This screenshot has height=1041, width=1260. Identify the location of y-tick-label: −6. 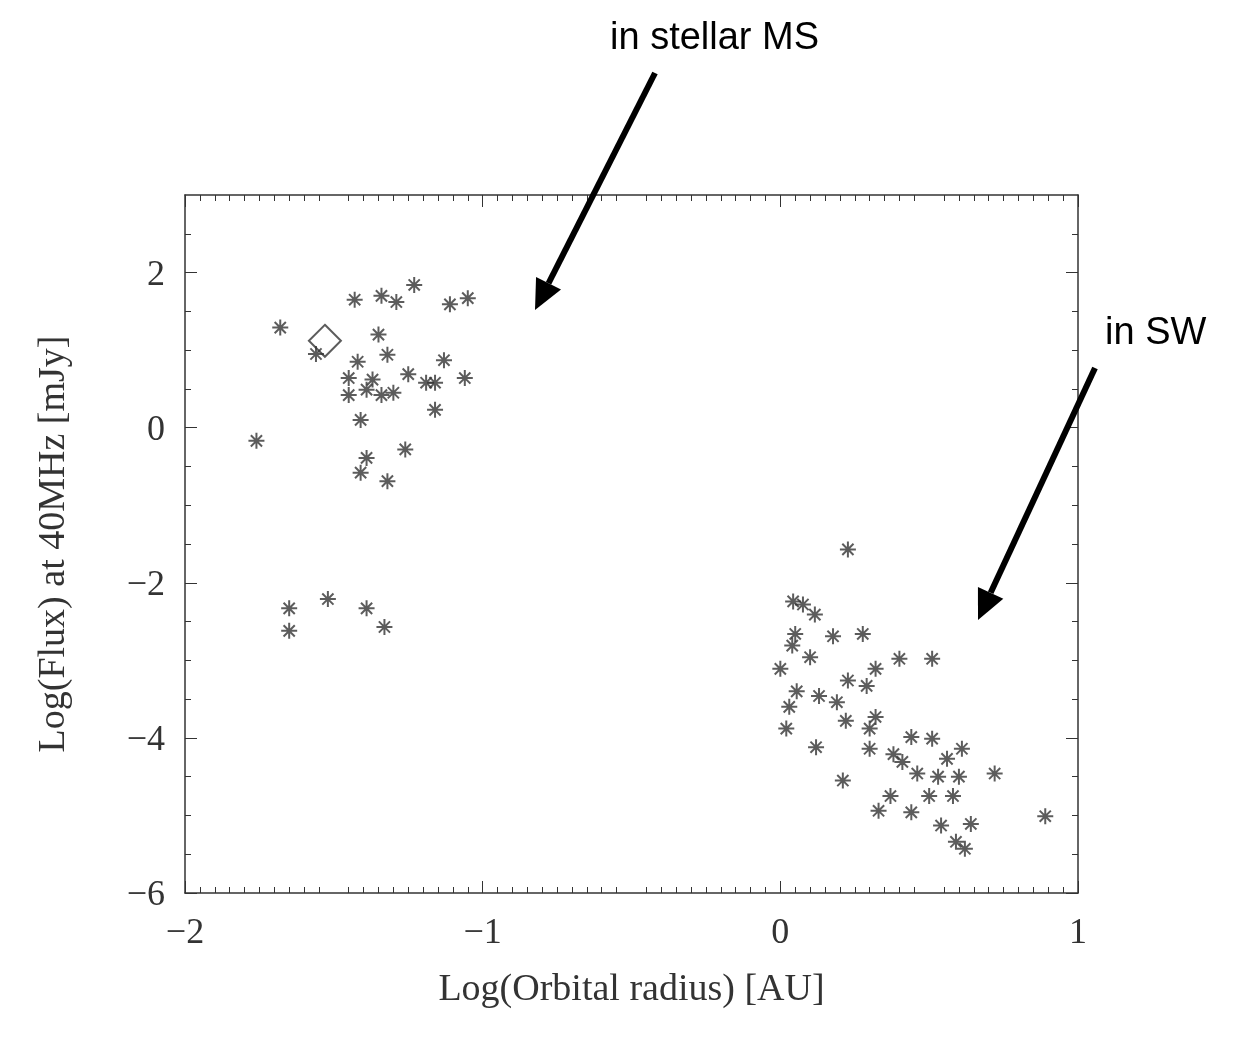
(145, 893).